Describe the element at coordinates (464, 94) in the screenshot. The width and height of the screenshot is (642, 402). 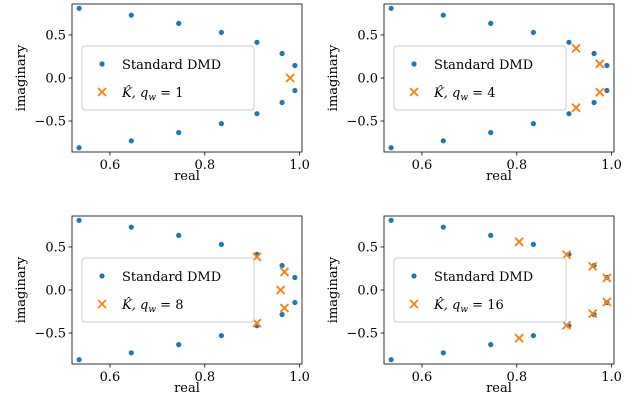
I see `legend-label: K̂, qw = 4` at that location.